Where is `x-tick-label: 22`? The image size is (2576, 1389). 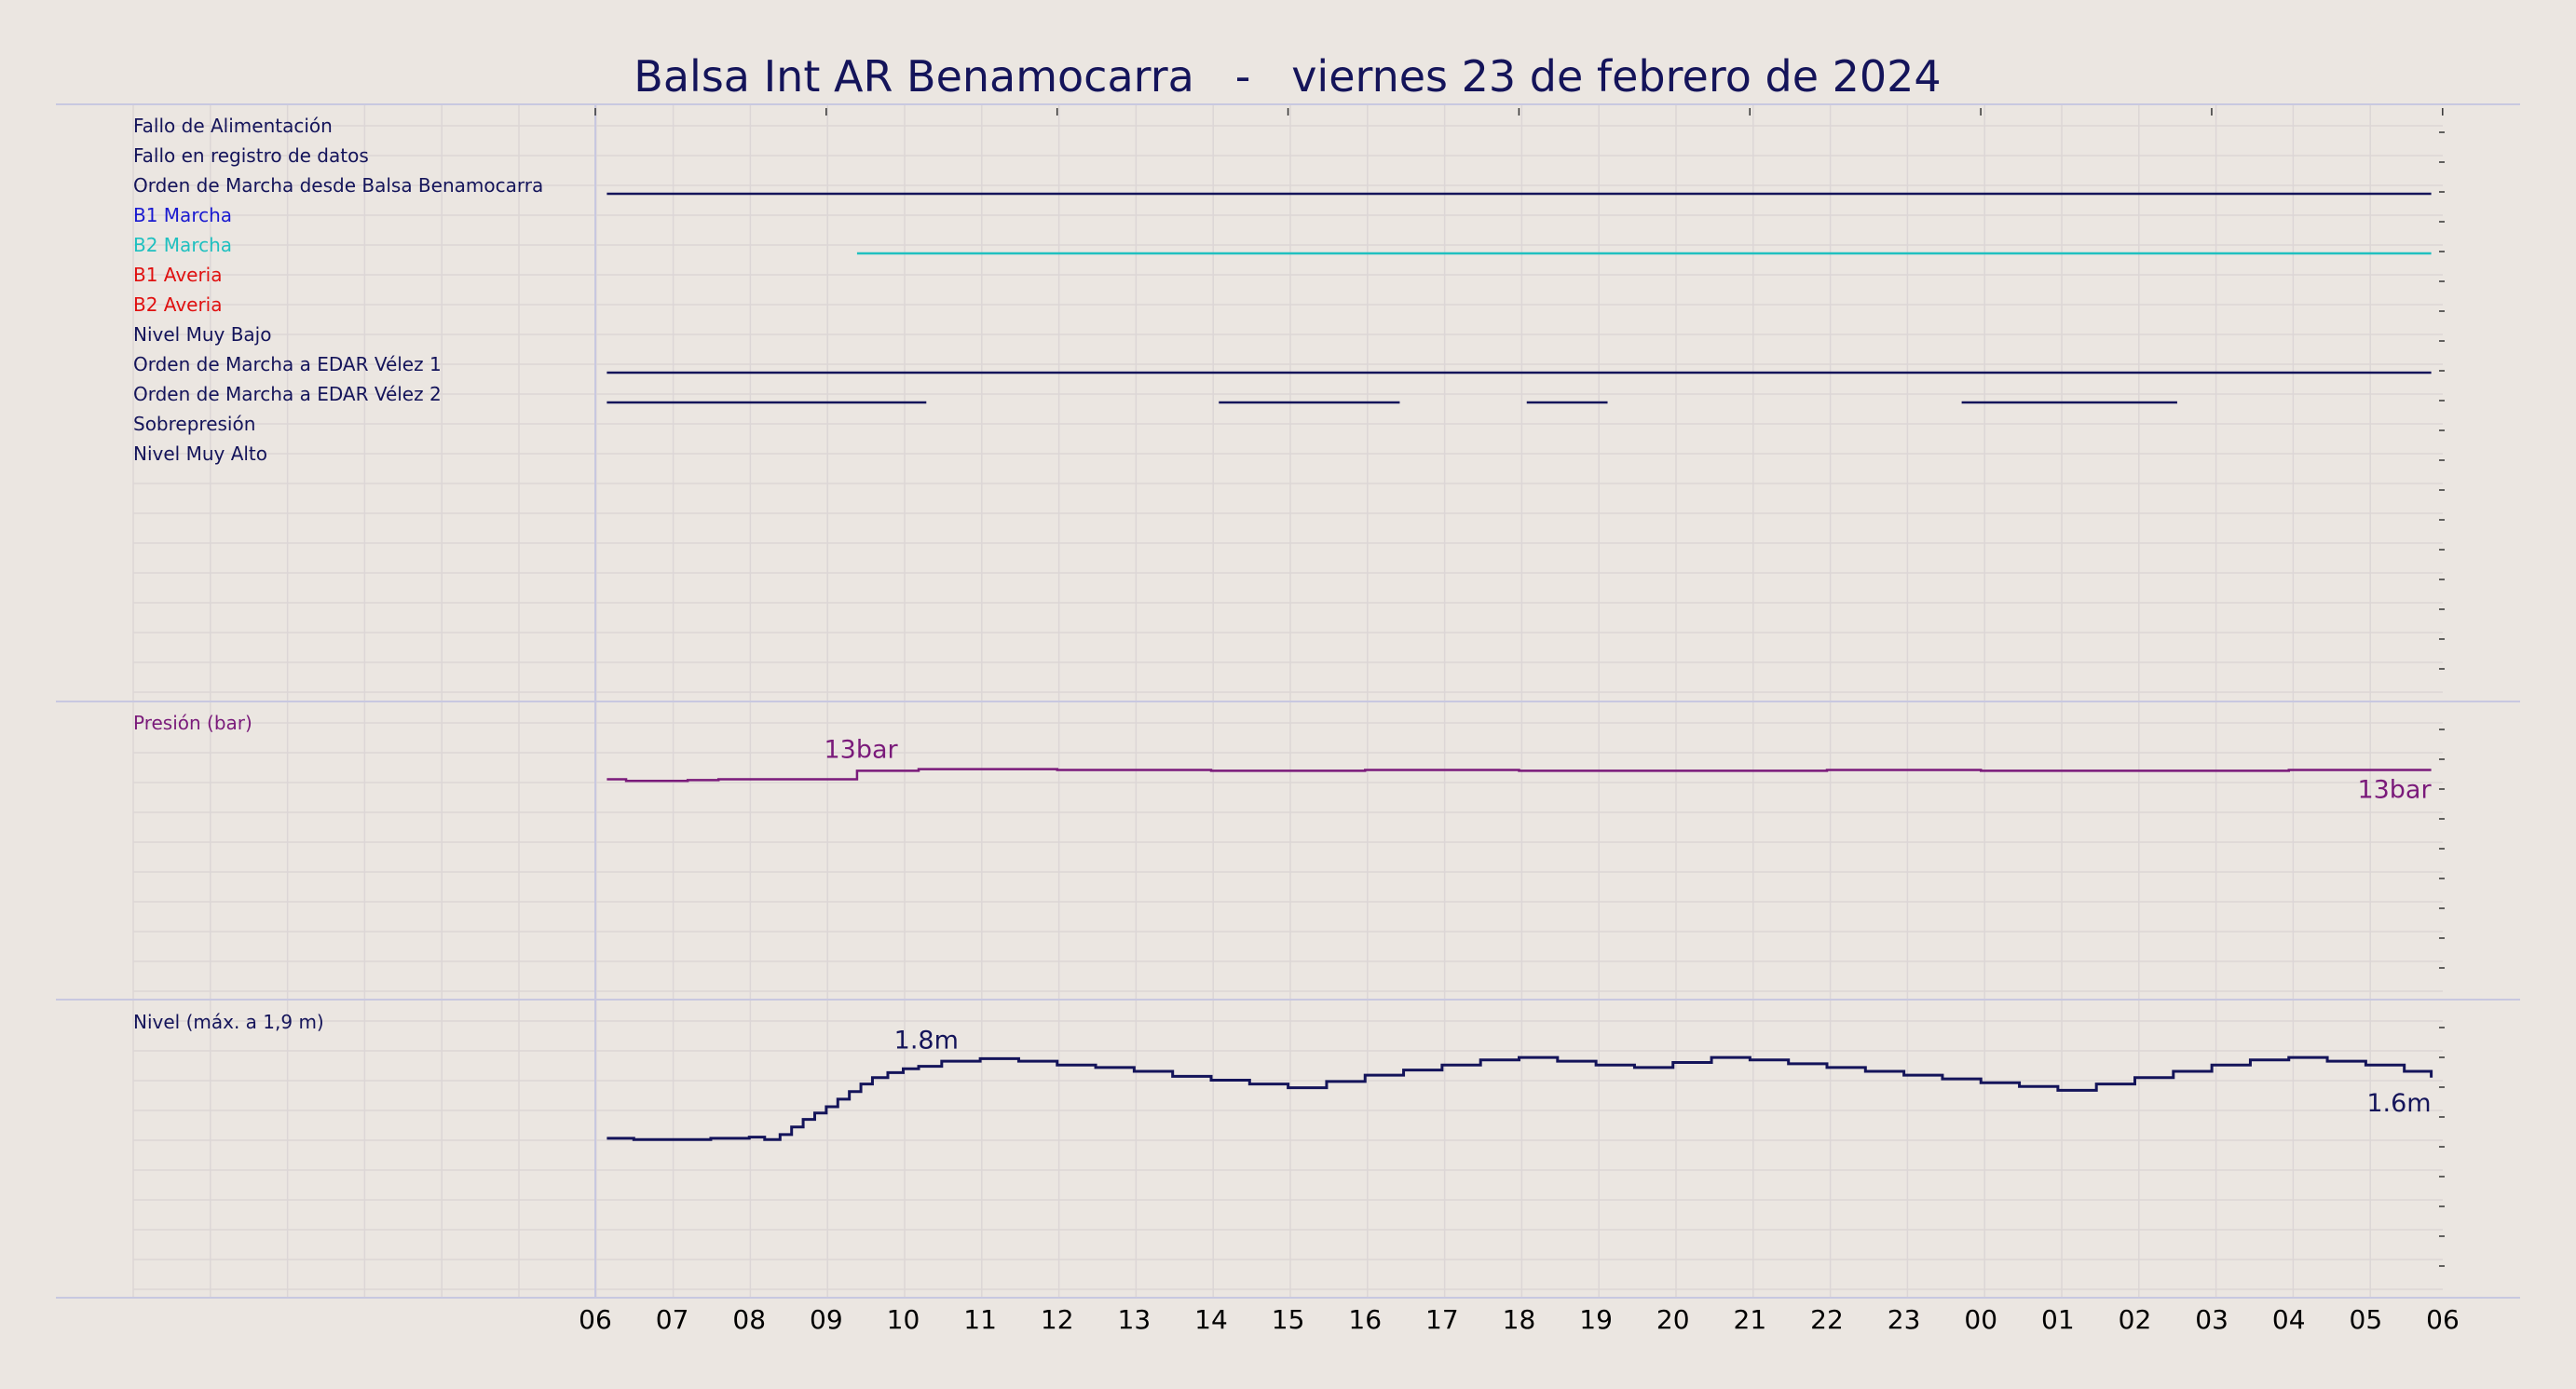
x-tick-label: 22 is located at coordinates (1827, 1319).